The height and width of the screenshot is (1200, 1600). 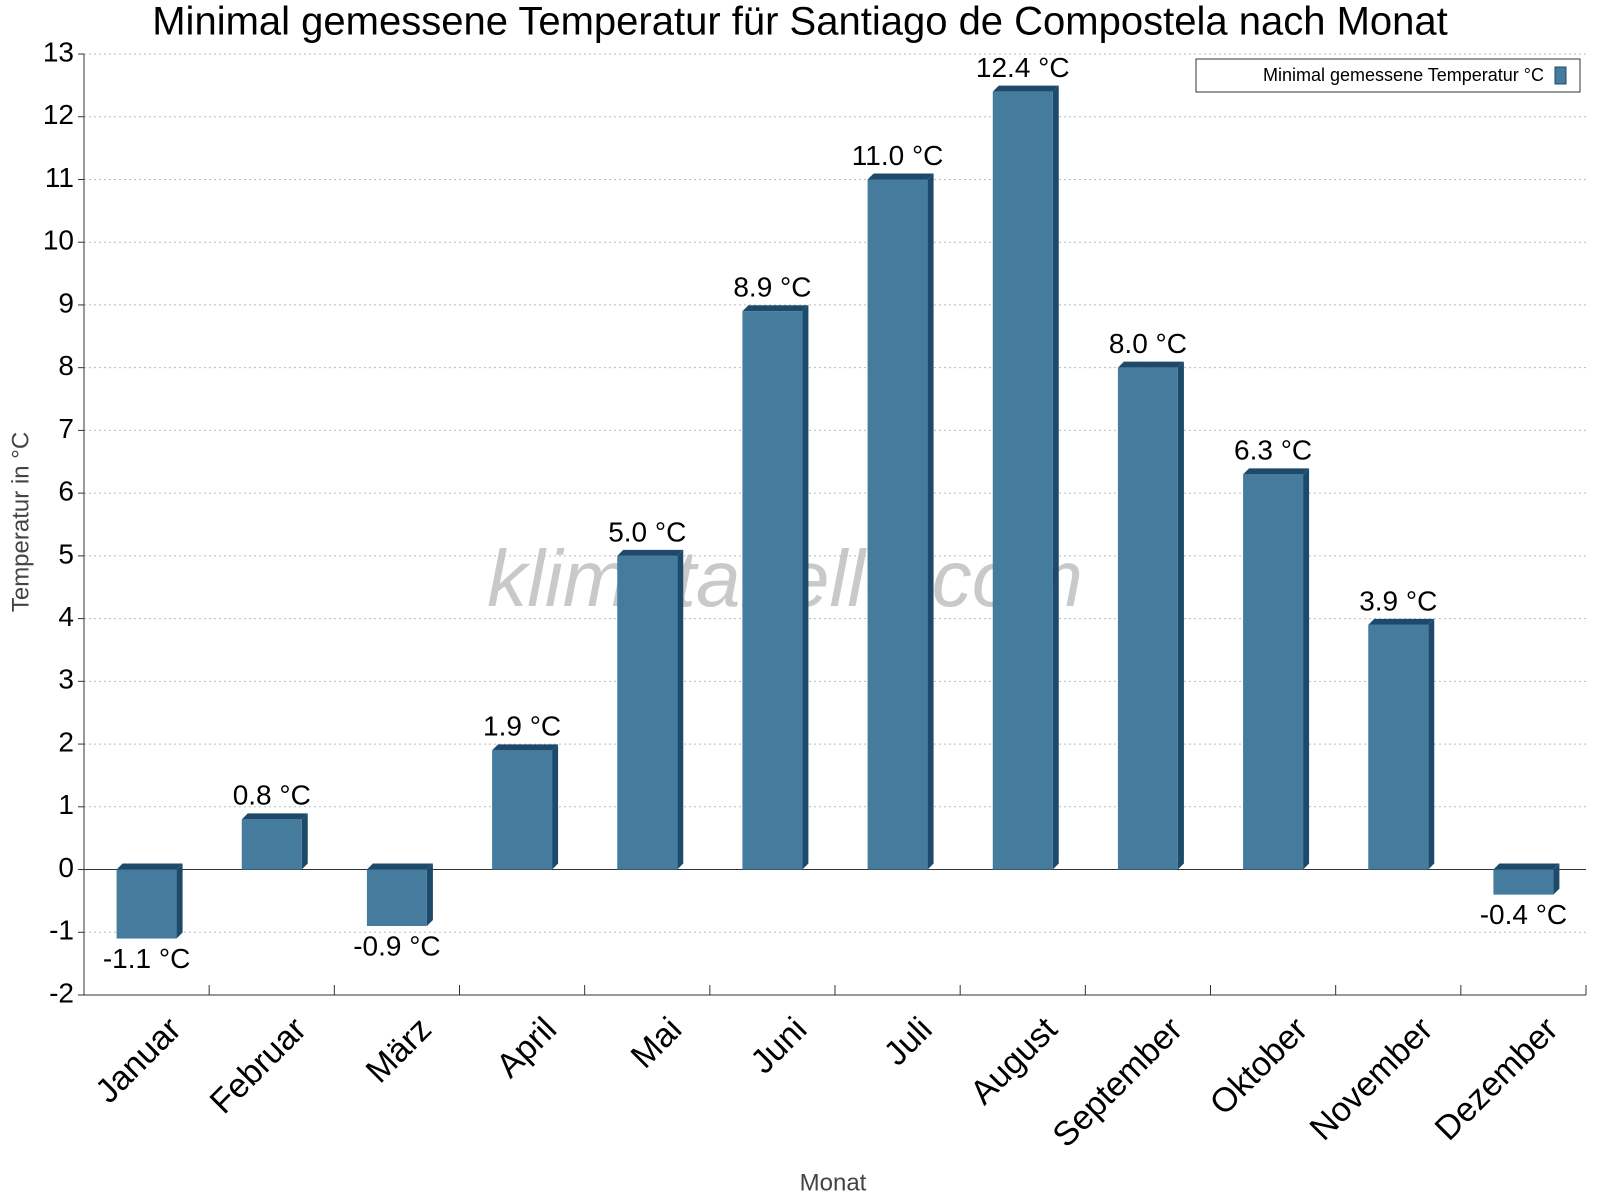 I want to click on y-tick-label: 9, so click(x=66, y=302).